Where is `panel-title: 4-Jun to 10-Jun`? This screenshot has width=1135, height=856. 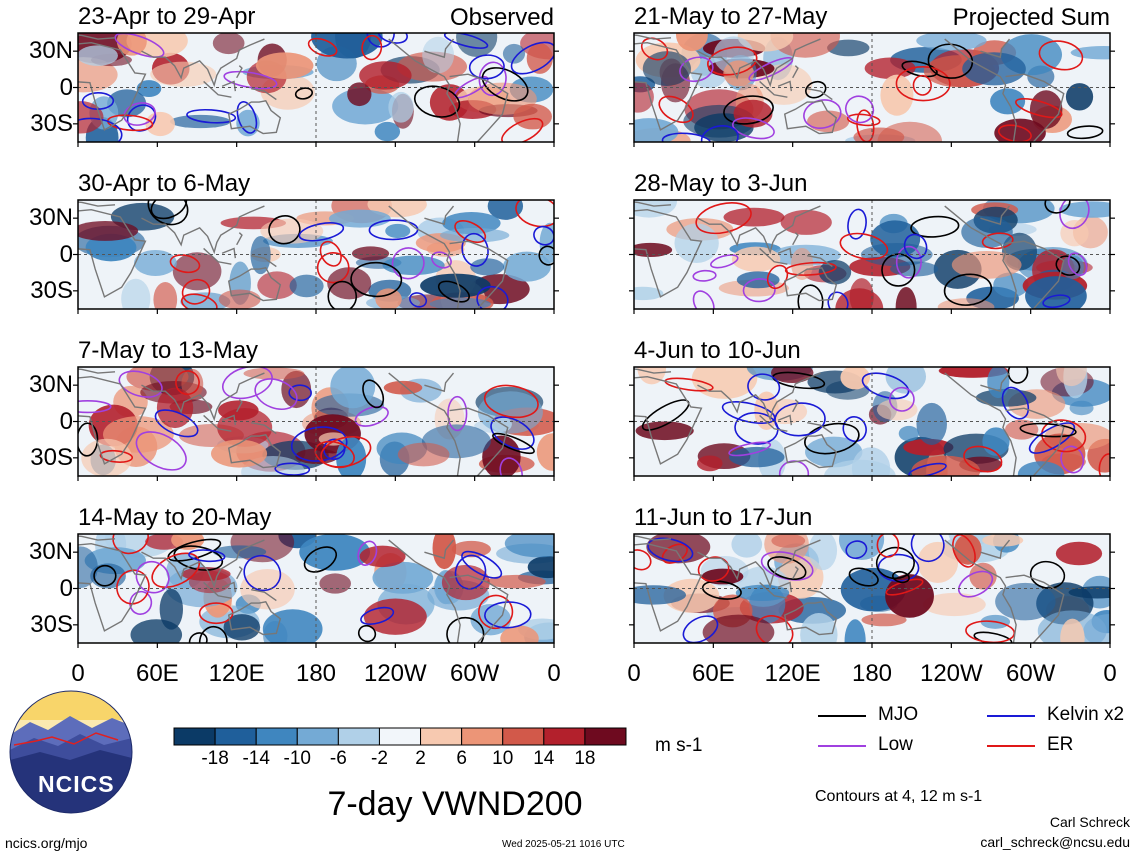 panel-title: 4-Jun to 10-Jun is located at coordinates (717, 350).